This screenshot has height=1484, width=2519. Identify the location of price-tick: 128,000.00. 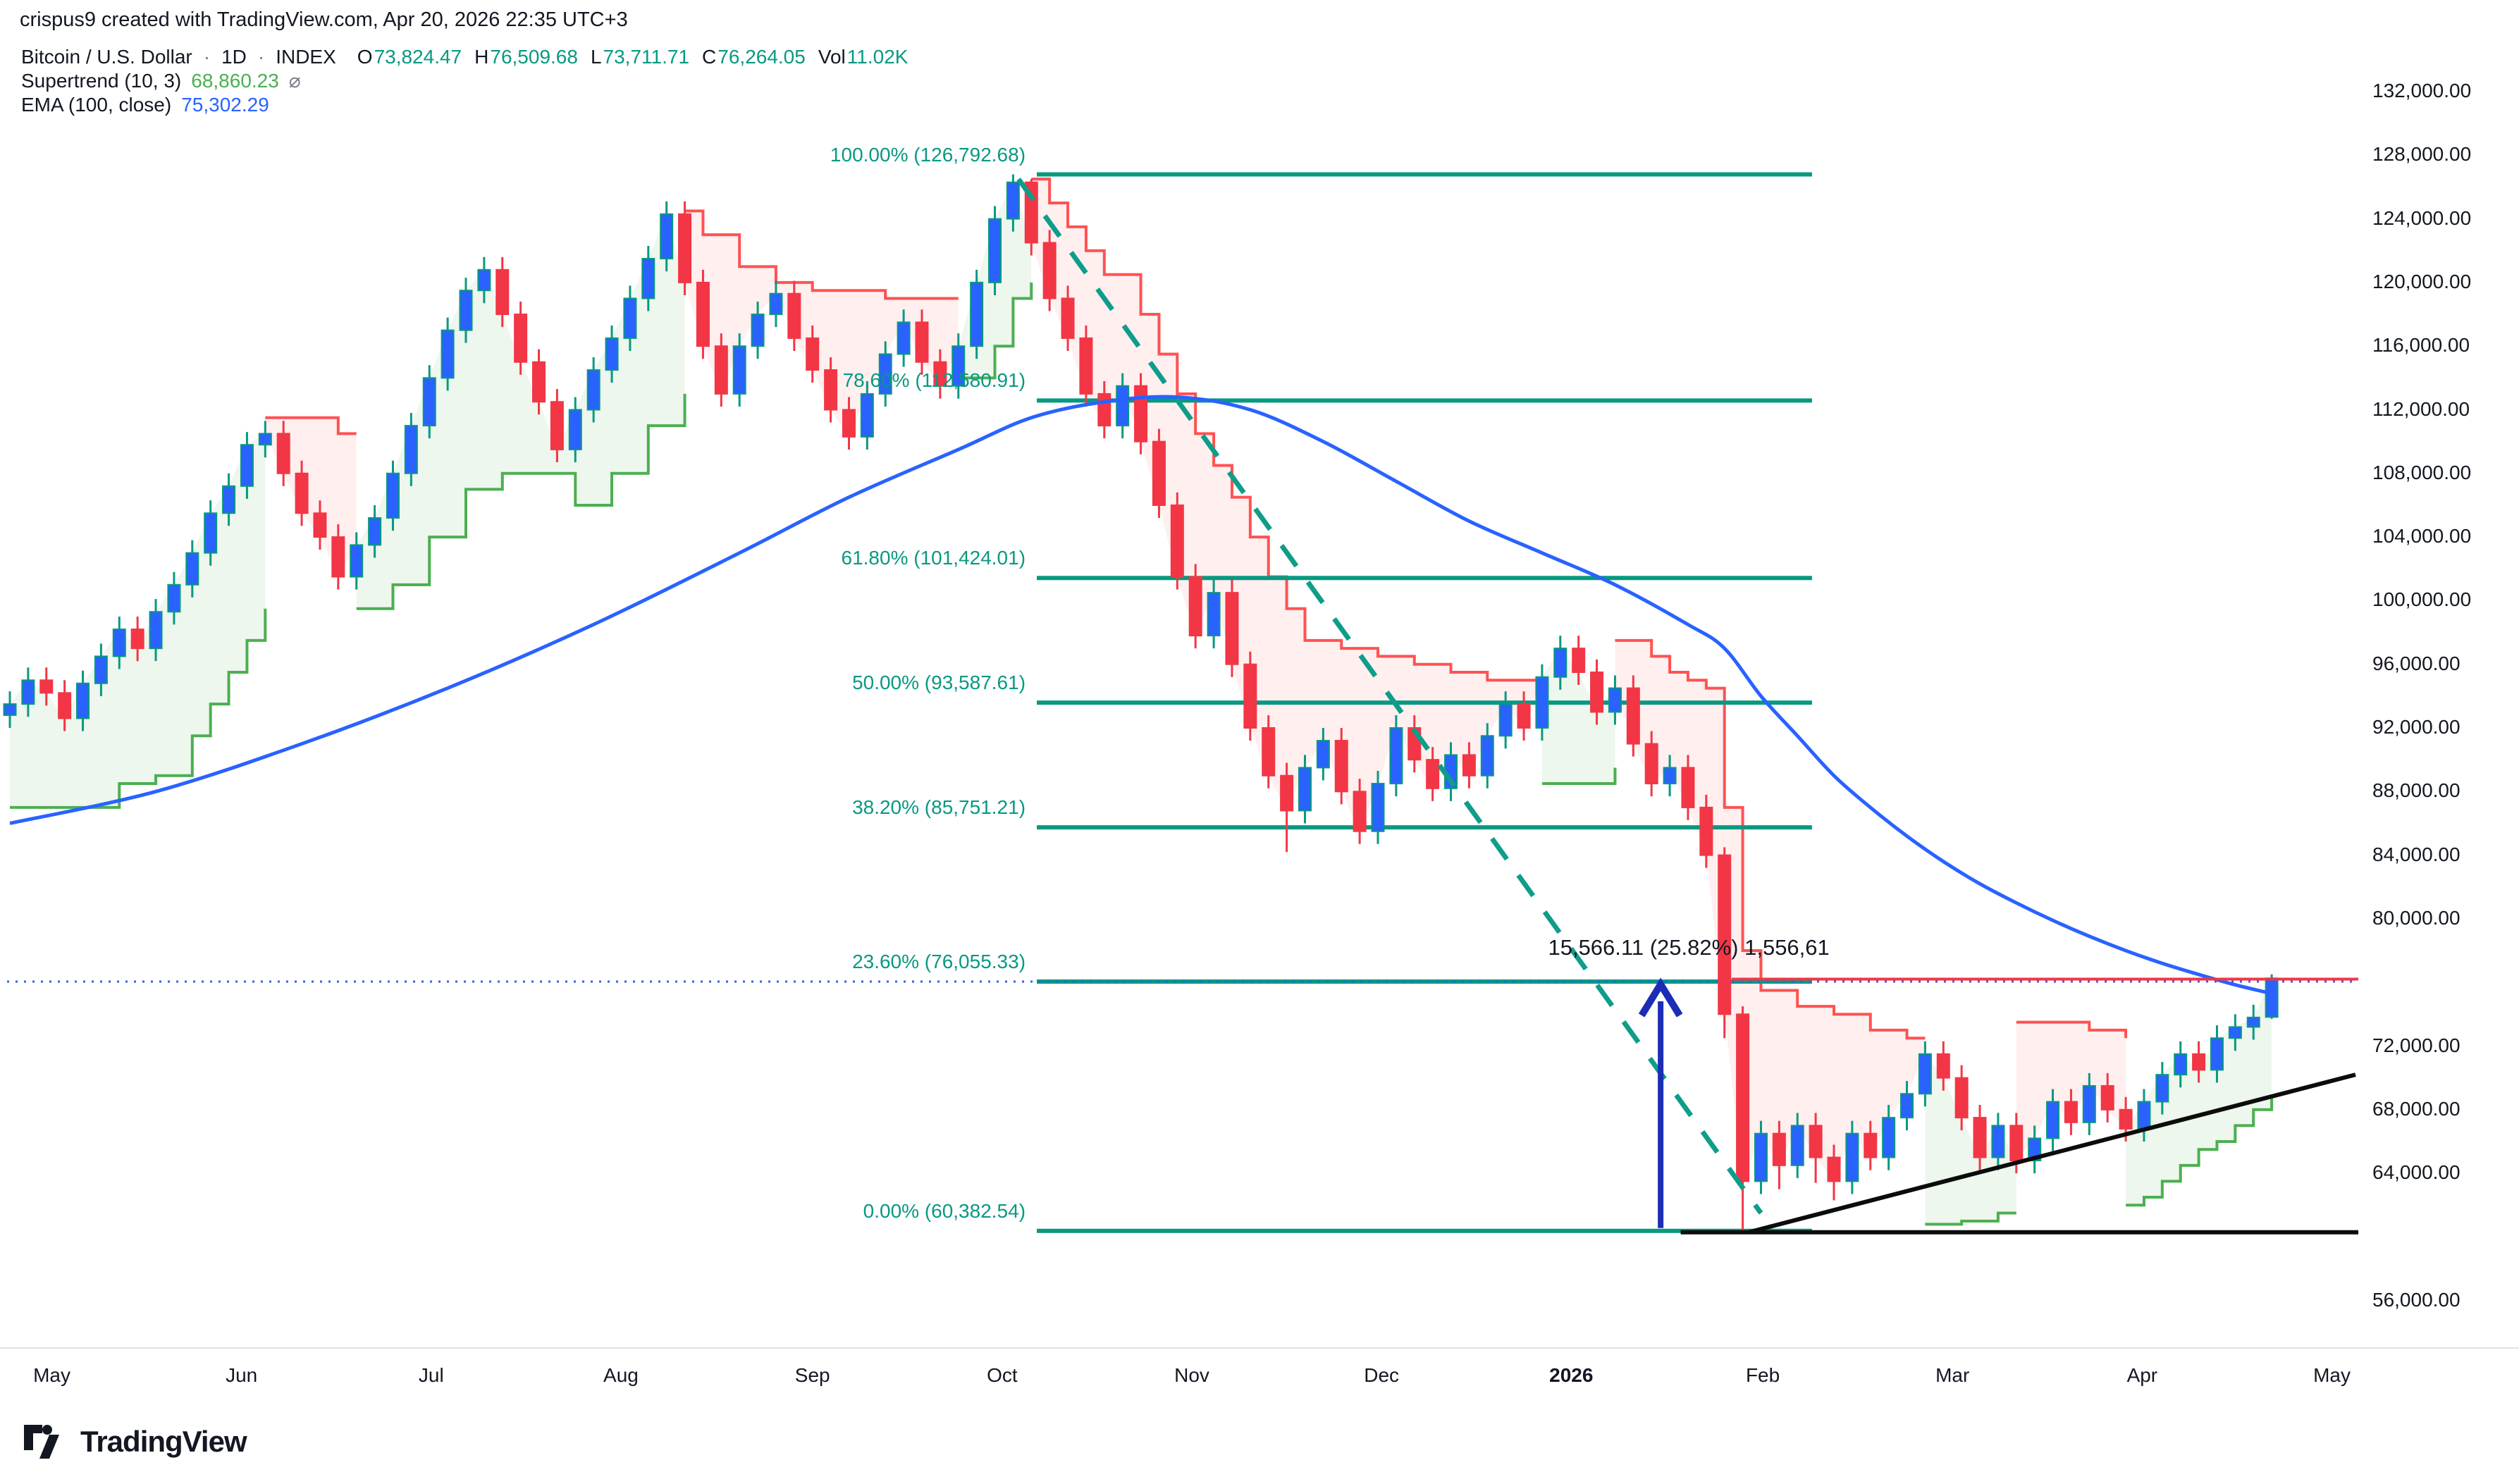
(2422, 154).